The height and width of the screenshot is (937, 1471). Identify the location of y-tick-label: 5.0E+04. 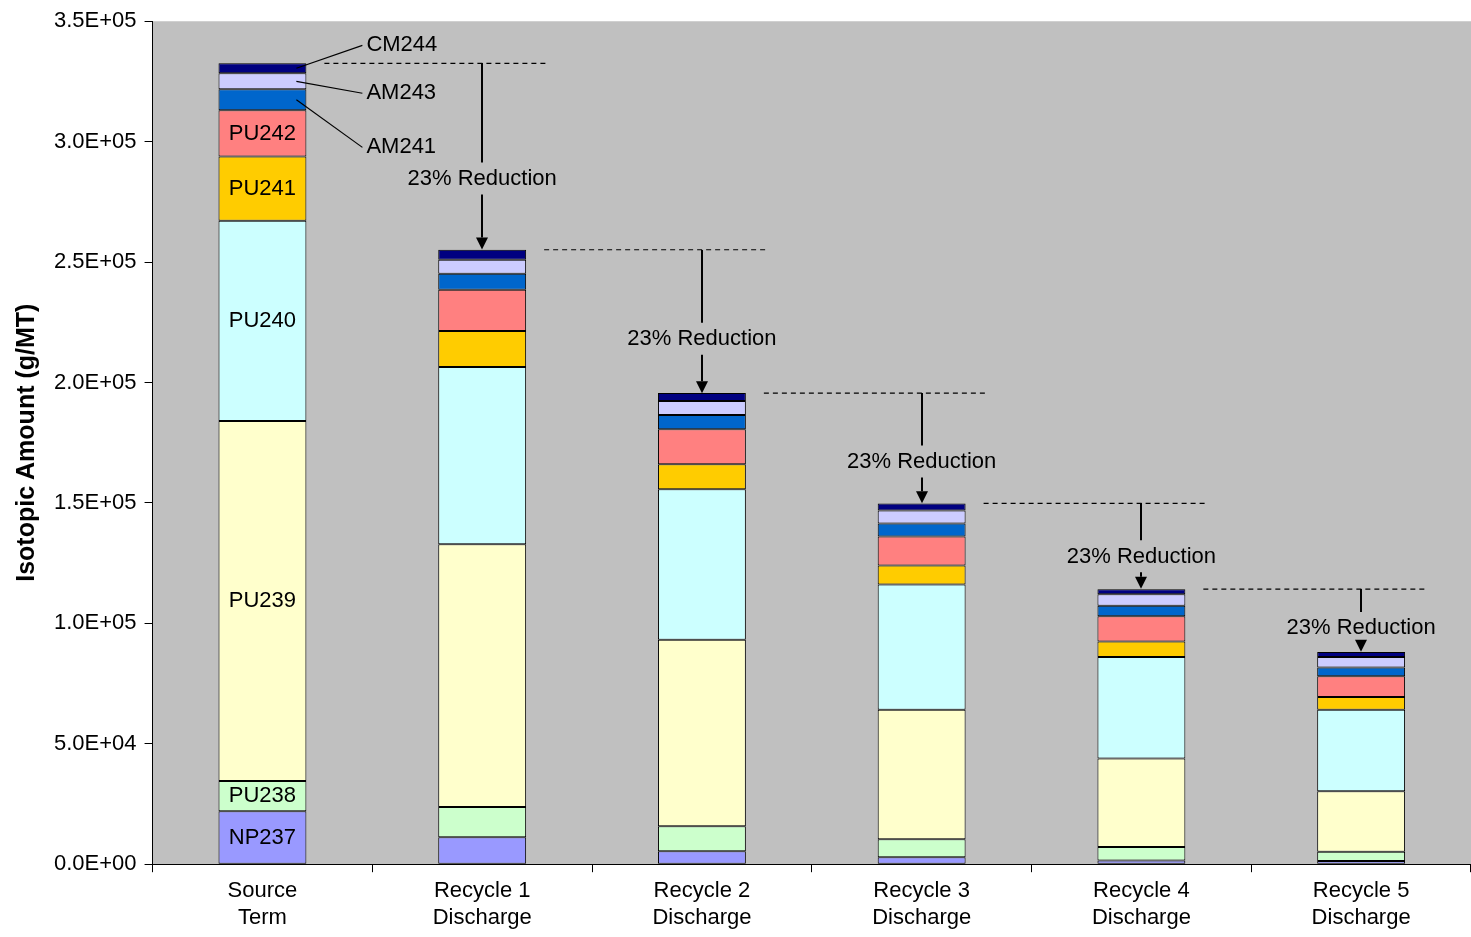
(95, 742).